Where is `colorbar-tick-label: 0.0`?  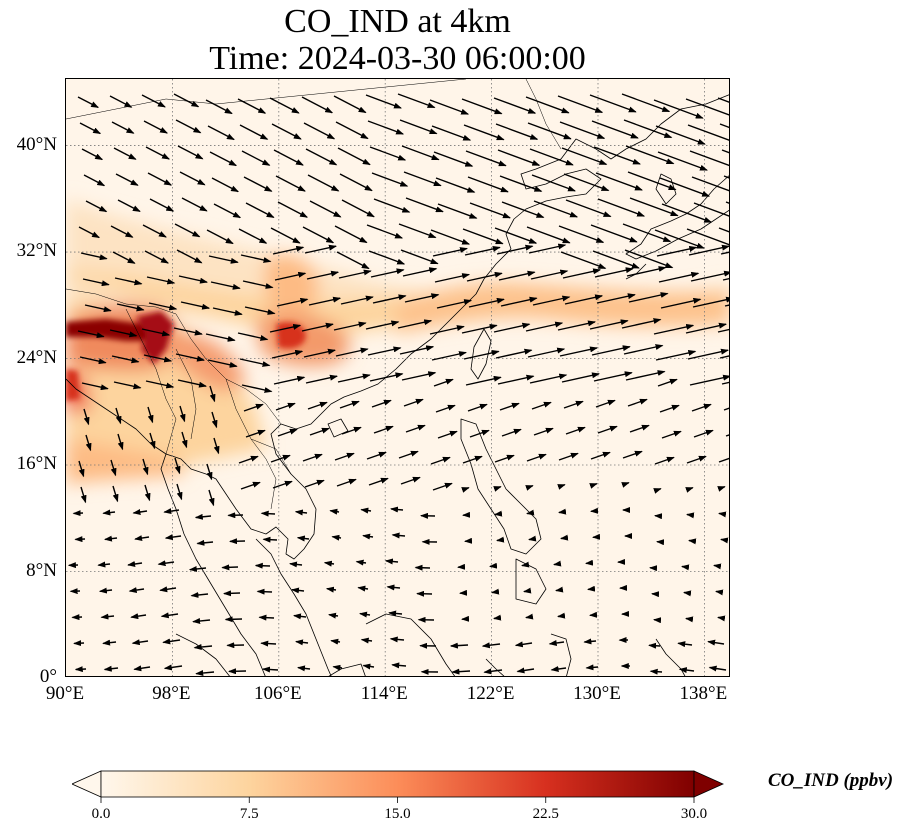 colorbar-tick-label: 0.0 is located at coordinates (101, 814).